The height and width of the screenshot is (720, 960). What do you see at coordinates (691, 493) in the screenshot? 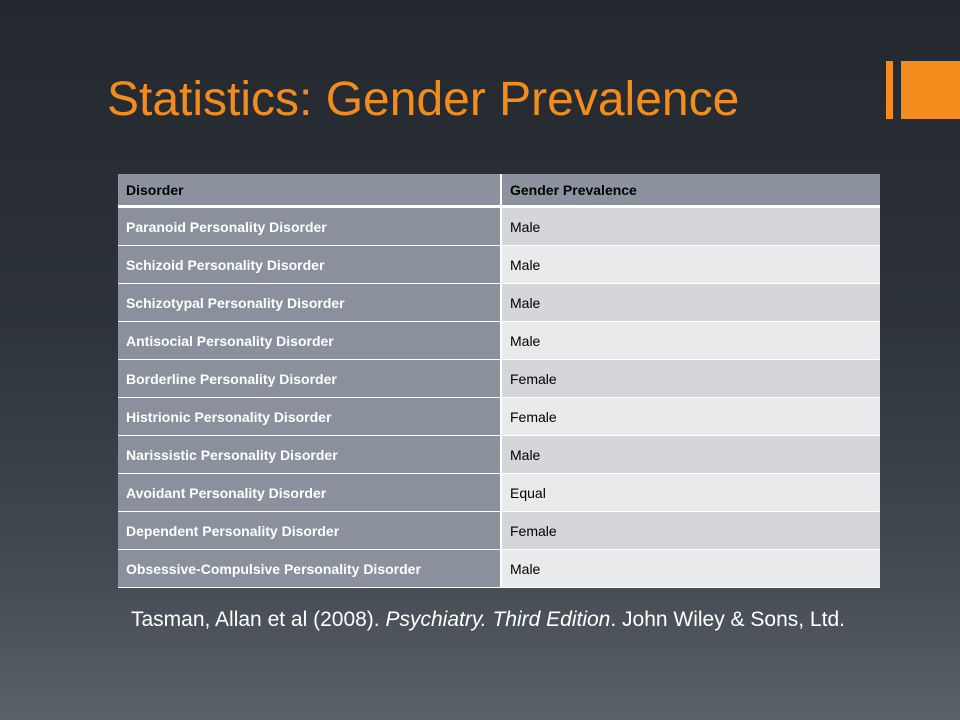
I see `prevalence-cell: Equal` at bounding box center [691, 493].